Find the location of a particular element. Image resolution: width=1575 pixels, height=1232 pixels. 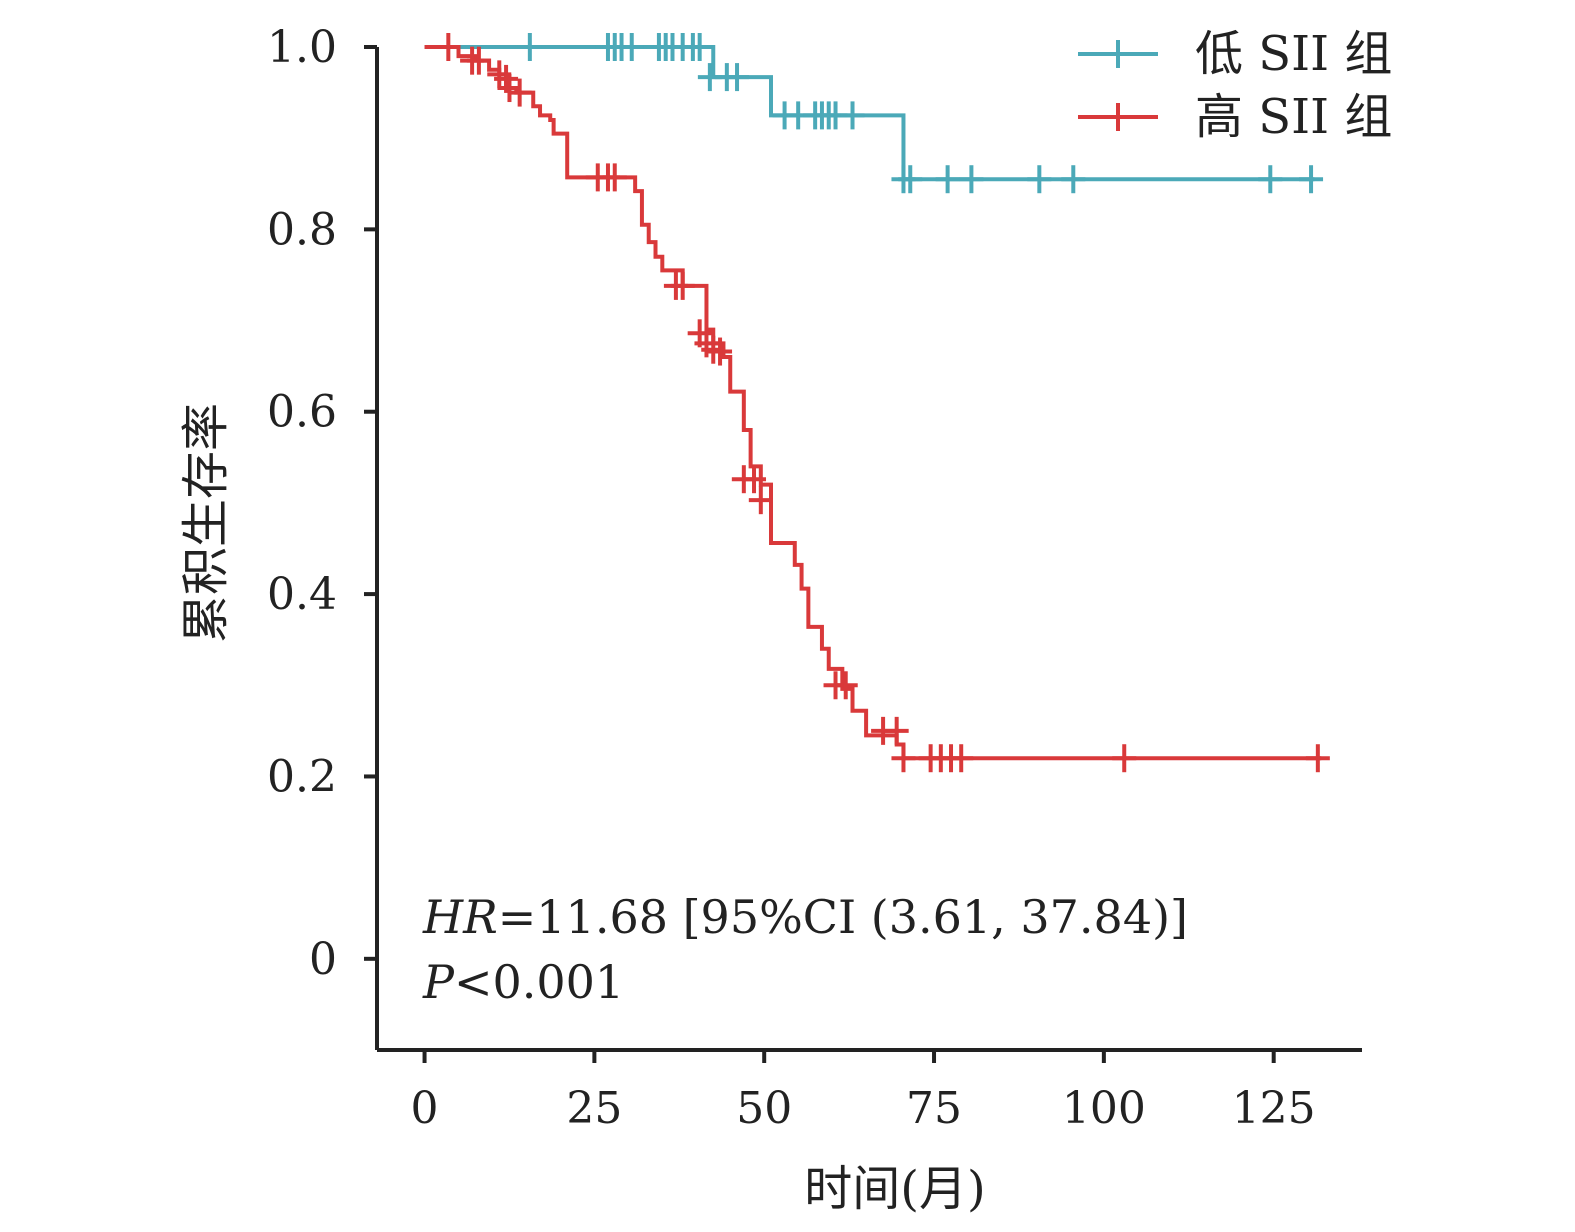

x-tick-label: 25 is located at coordinates (594, 1108).